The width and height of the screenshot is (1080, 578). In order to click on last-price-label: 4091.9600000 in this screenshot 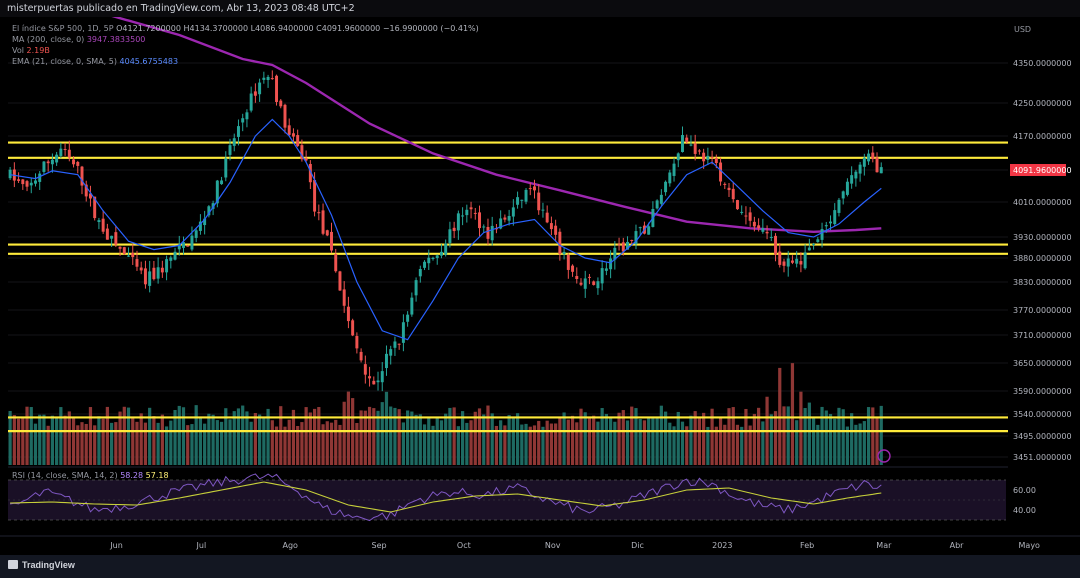, I will do `click(1042, 170)`.